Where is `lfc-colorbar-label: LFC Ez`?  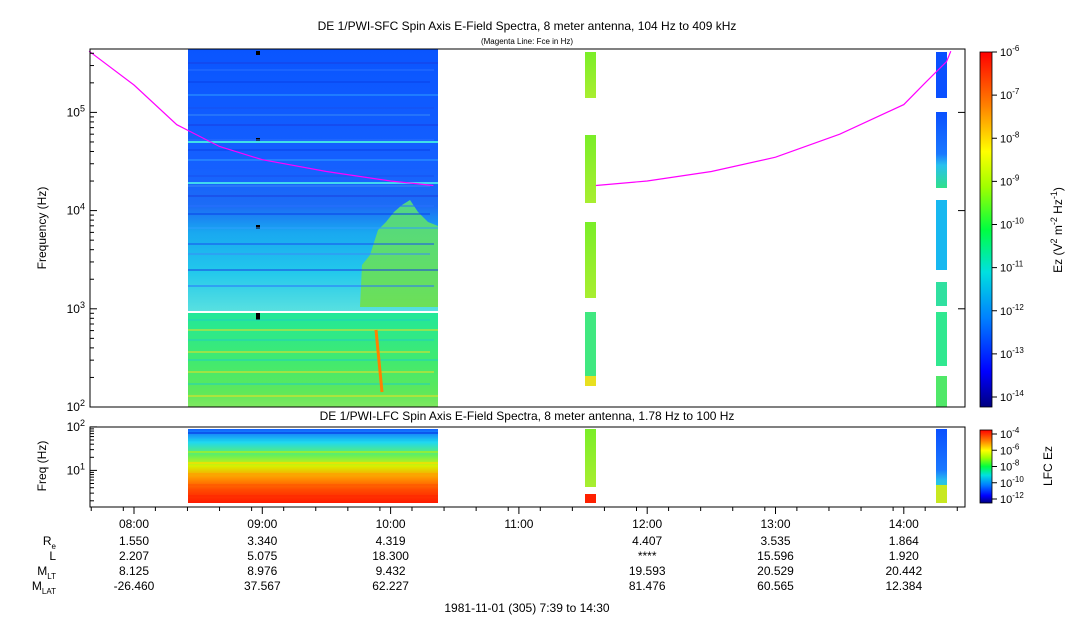 lfc-colorbar-label: LFC Ez is located at coordinates (1048, 466).